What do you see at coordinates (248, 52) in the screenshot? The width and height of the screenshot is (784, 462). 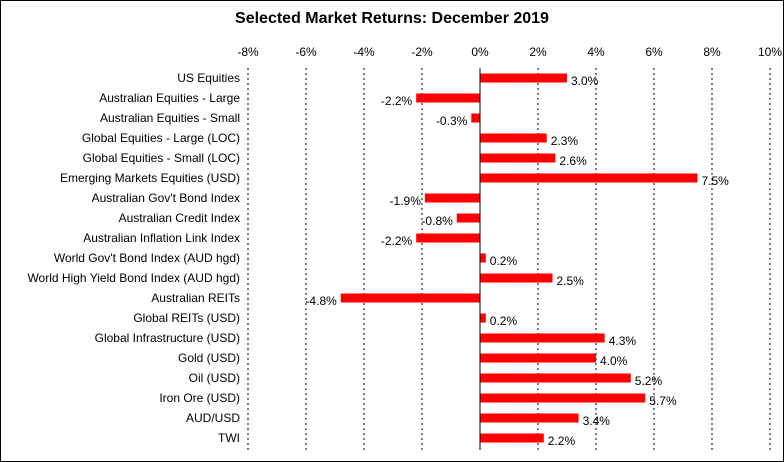 I see `x-tick-label: -8%` at bounding box center [248, 52].